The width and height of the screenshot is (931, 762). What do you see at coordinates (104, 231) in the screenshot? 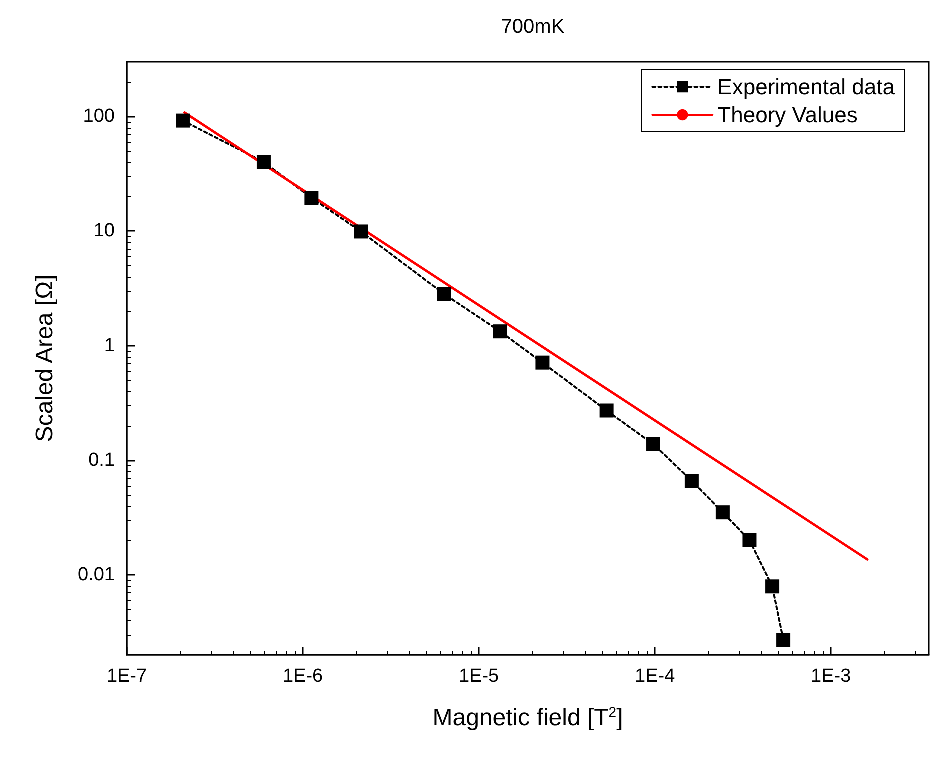
I see `y-tick-label: 10` at bounding box center [104, 231].